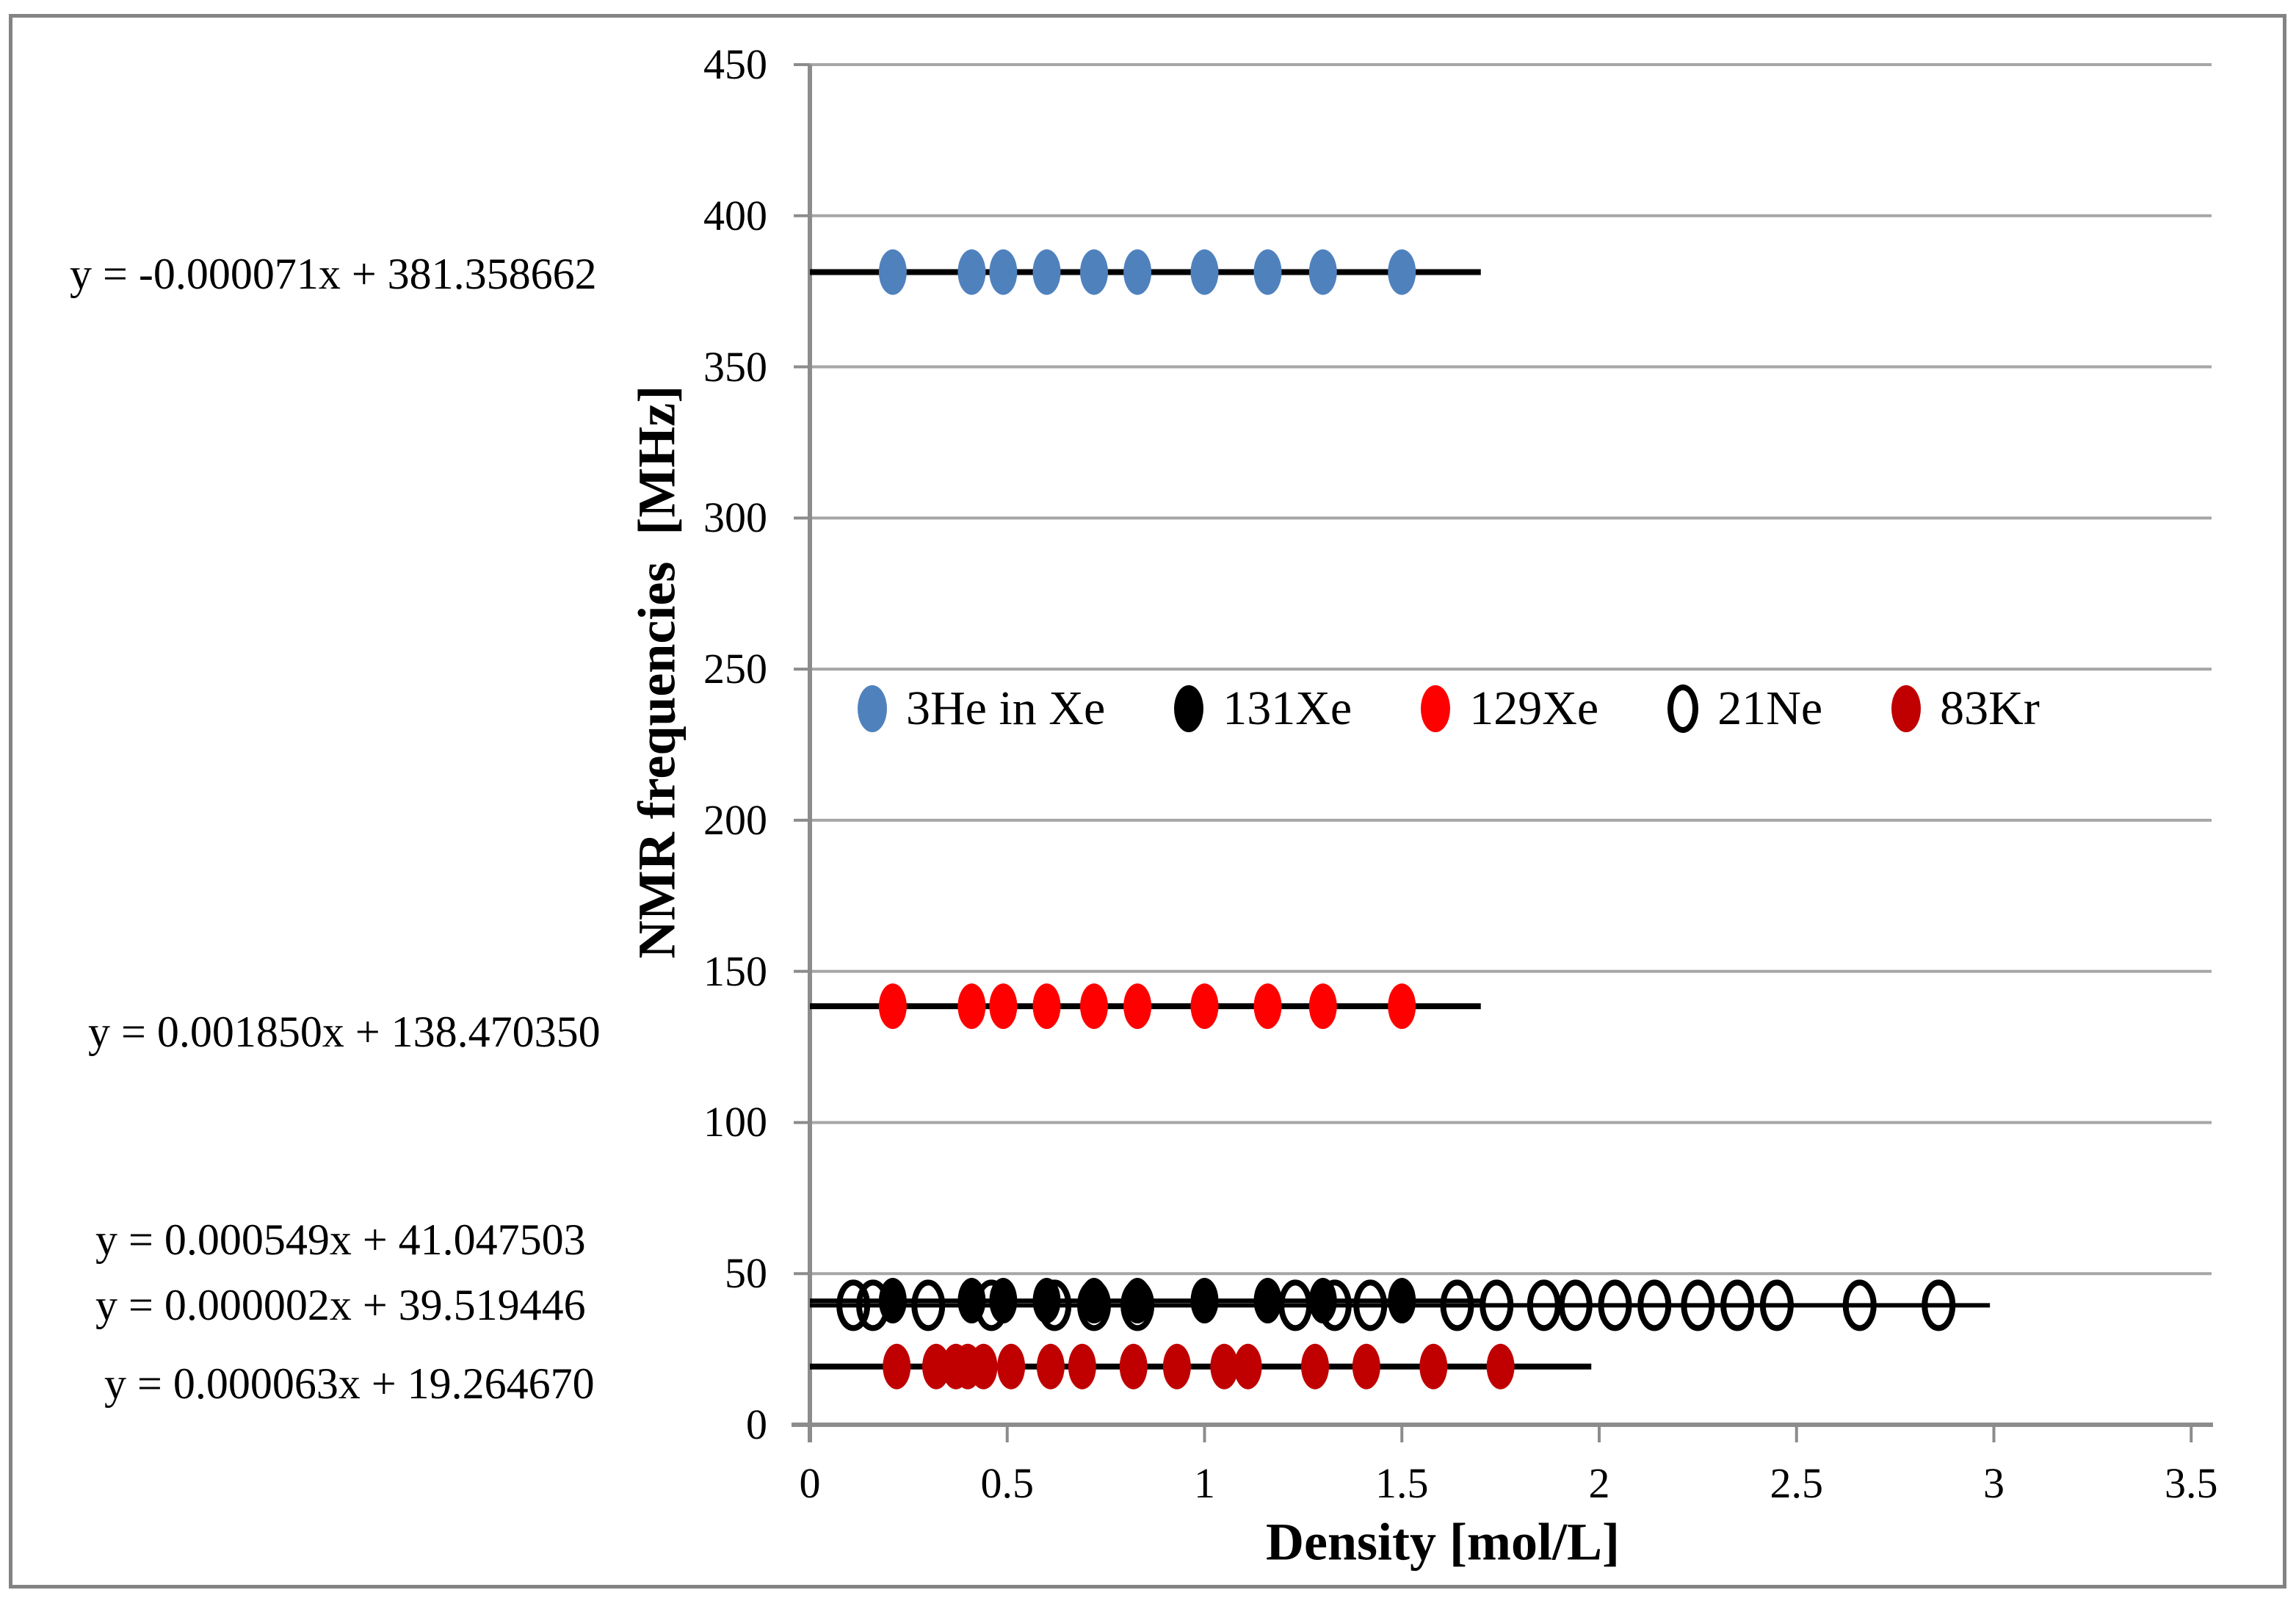 The image size is (2296, 1601). What do you see at coordinates (735, 819) in the screenshot?
I see `y-tick-label: 200` at bounding box center [735, 819].